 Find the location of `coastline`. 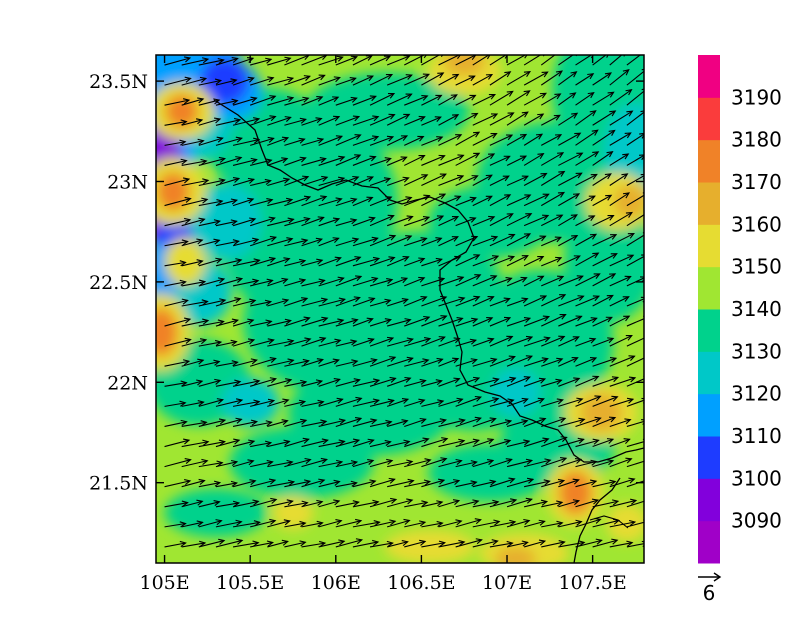

coastline is located at coordinates (597, 520).